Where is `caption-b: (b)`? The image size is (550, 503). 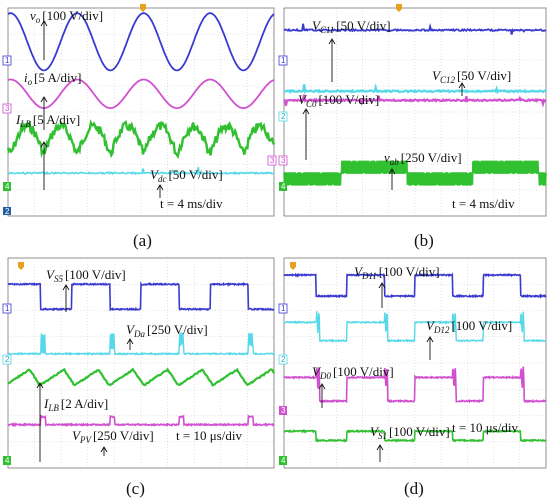 caption-b: (b) is located at coordinates (424, 240).